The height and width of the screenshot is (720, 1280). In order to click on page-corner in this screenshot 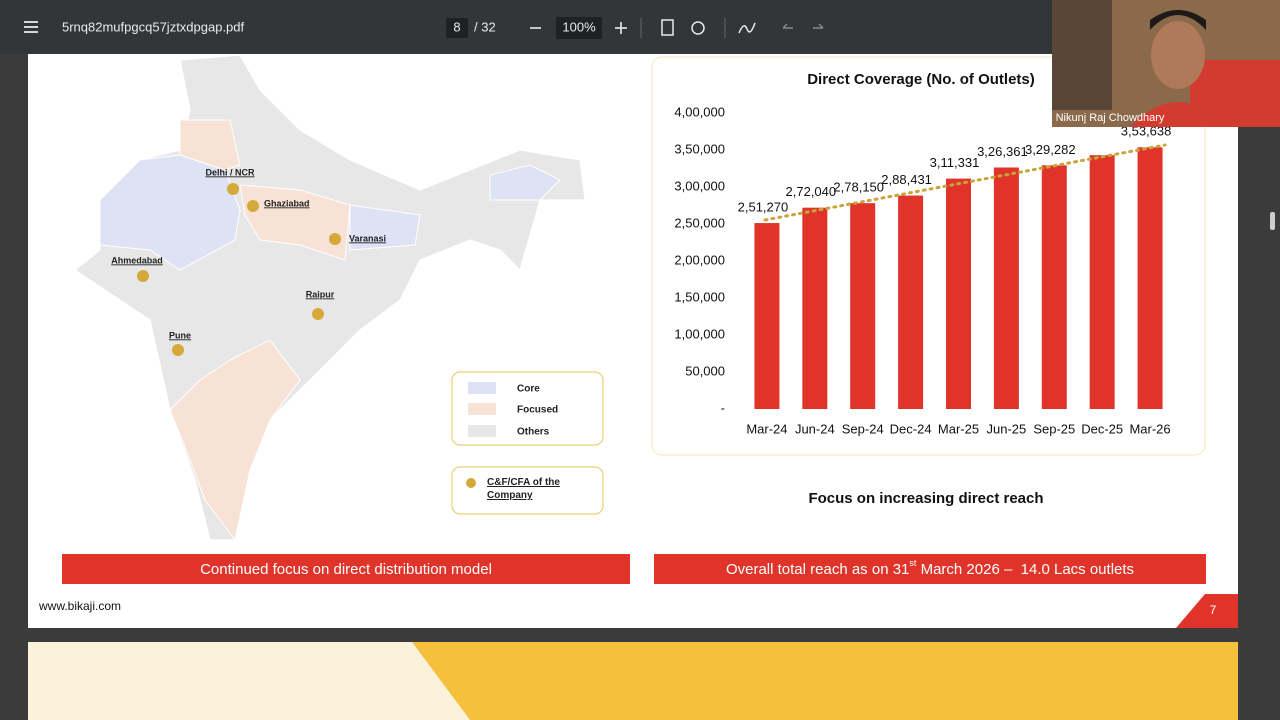, I will do `click(1207, 611)`.